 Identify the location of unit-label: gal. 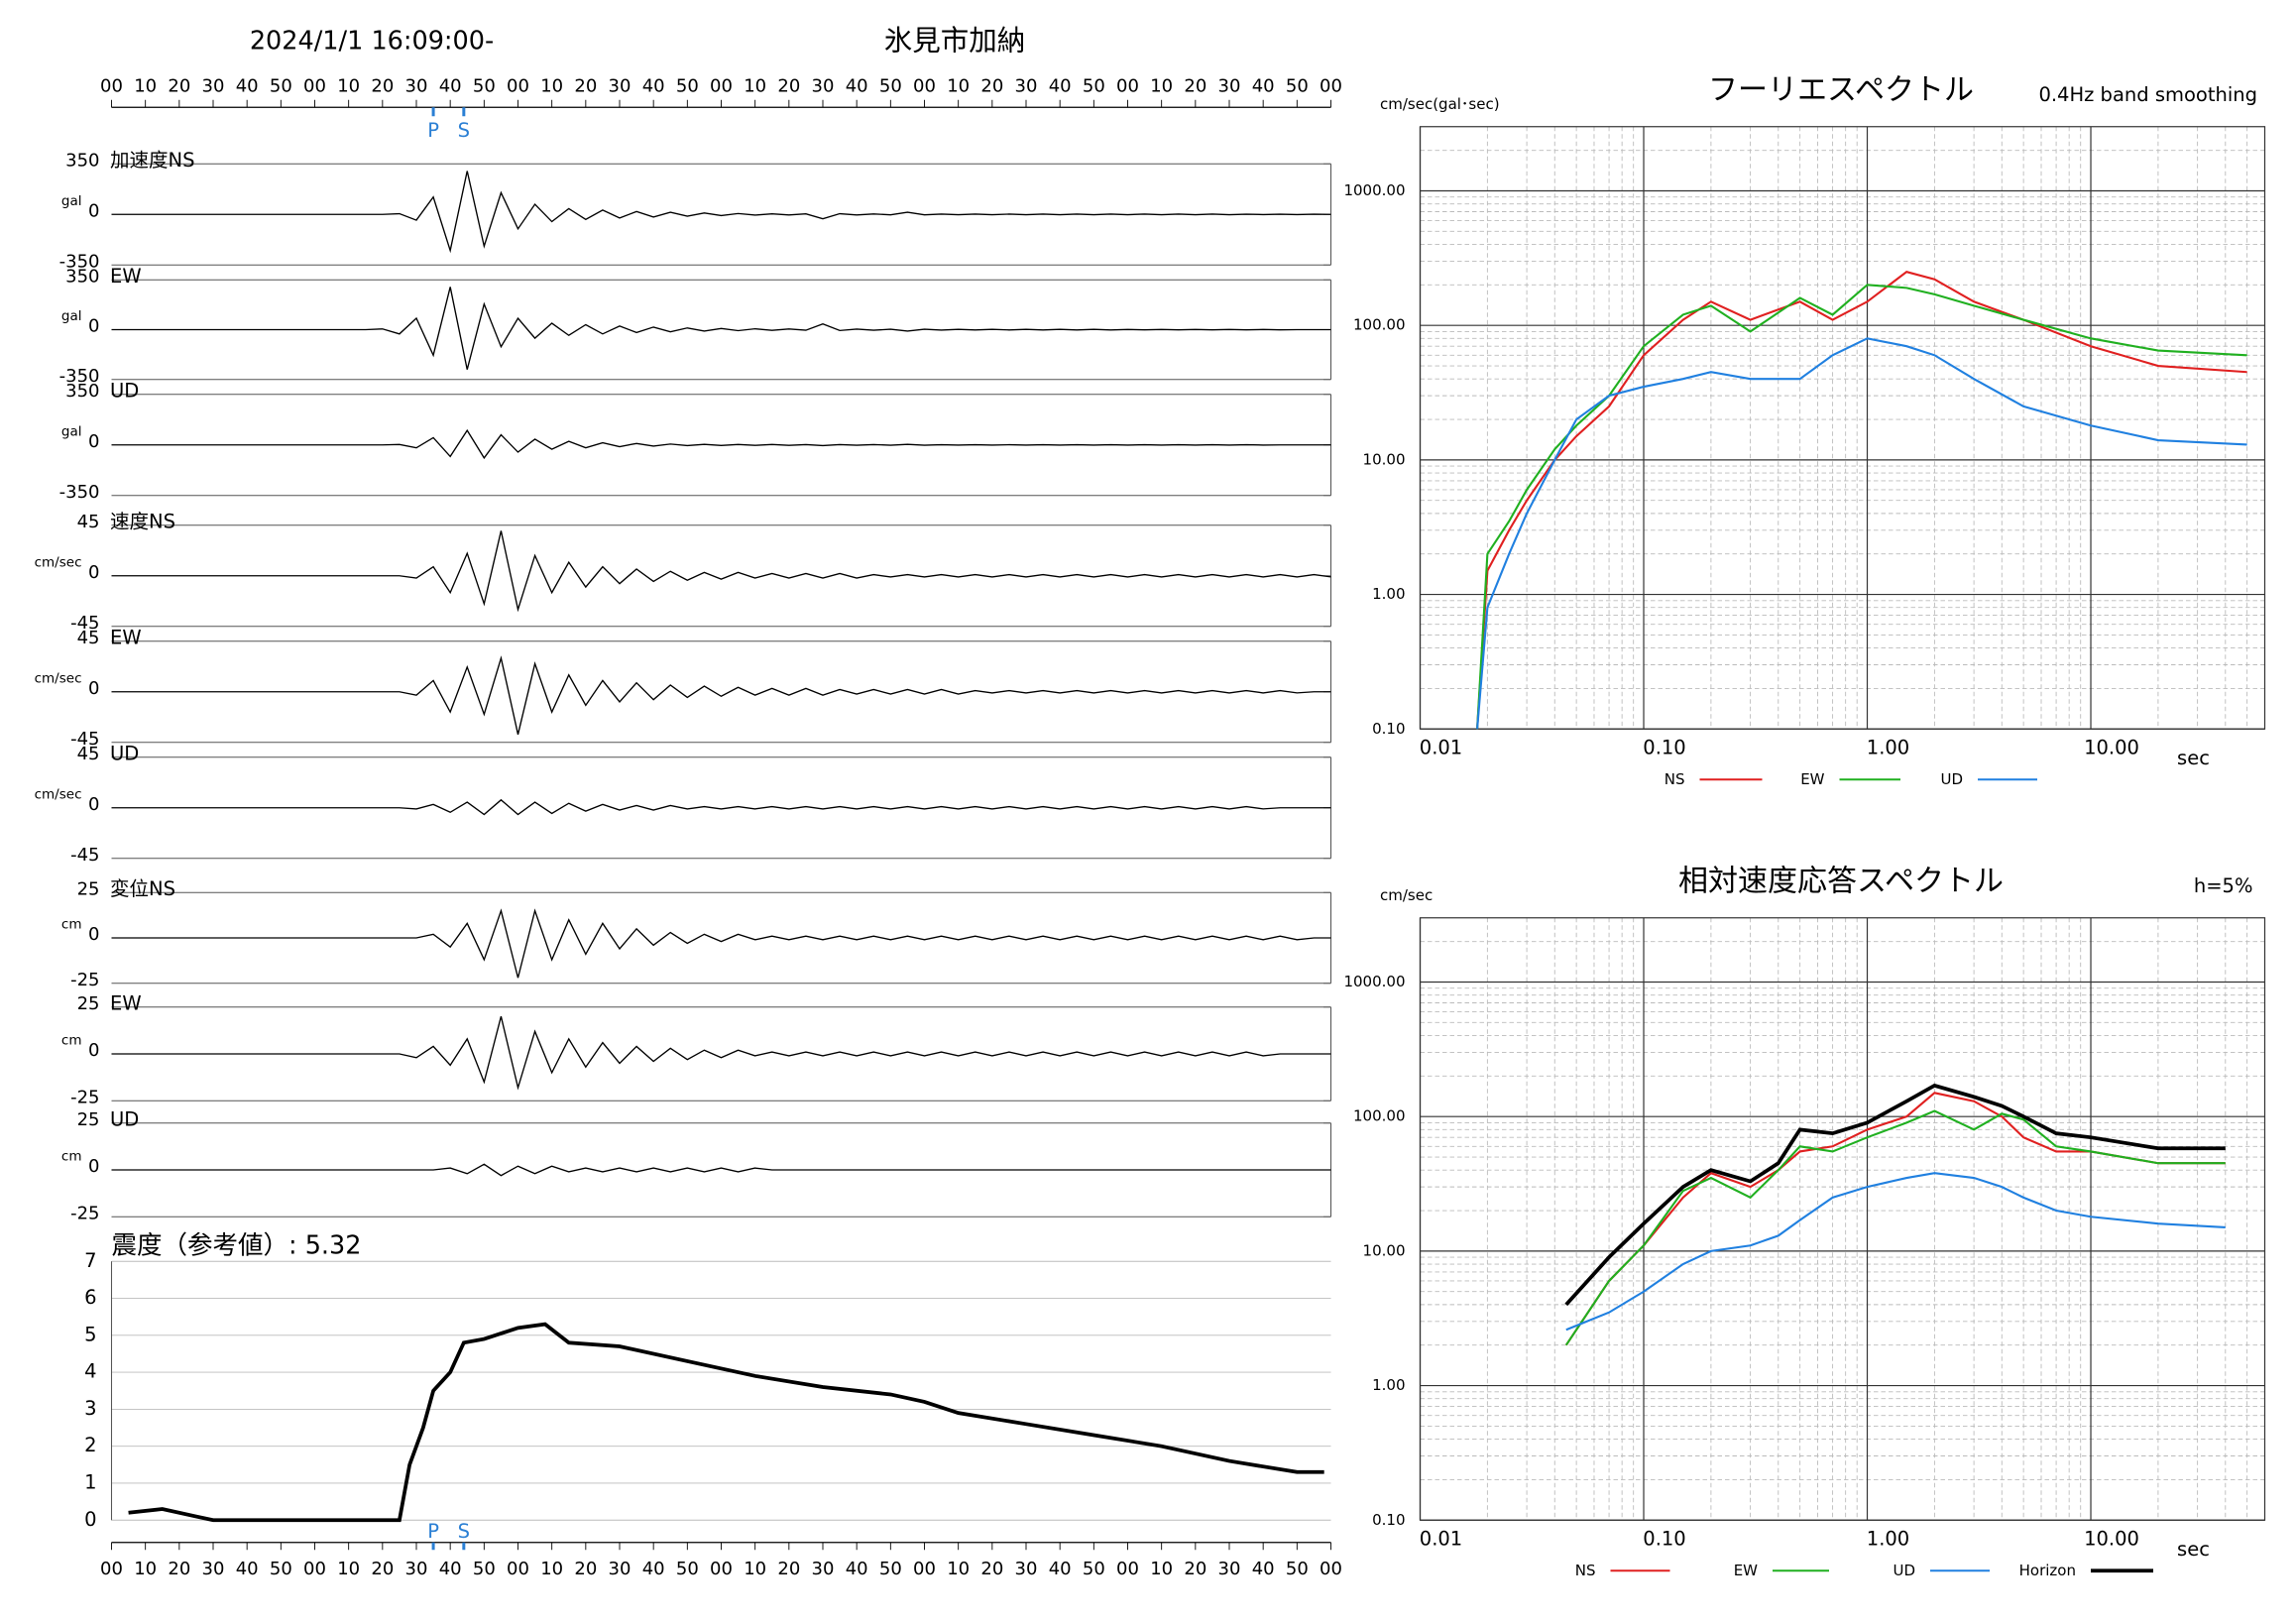
(72, 431).